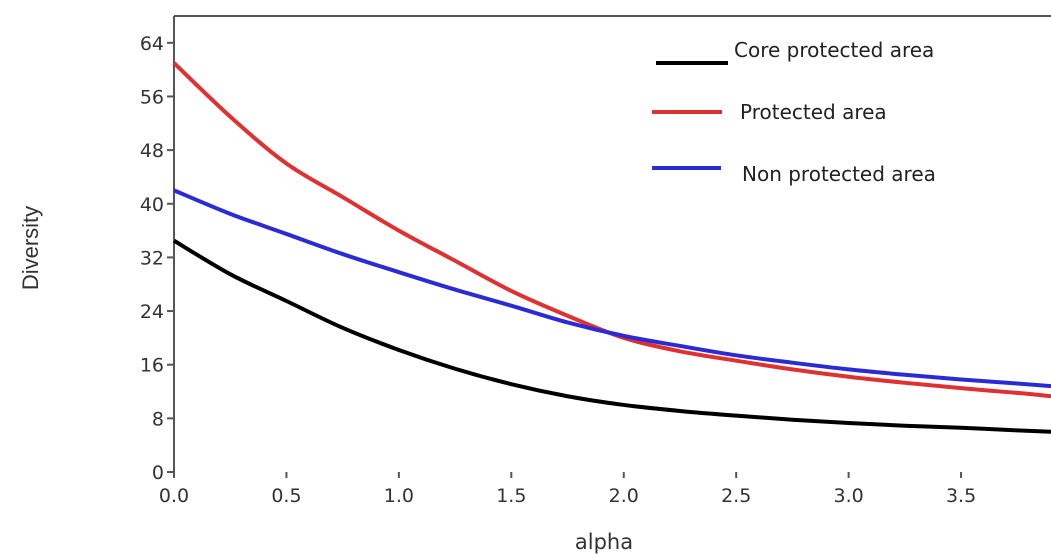 The image size is (1051, 557). Describe the element at coordinates (834, 50) in the screenshot. I see `legend-label-core-protected-area: Core protected area` at that location.